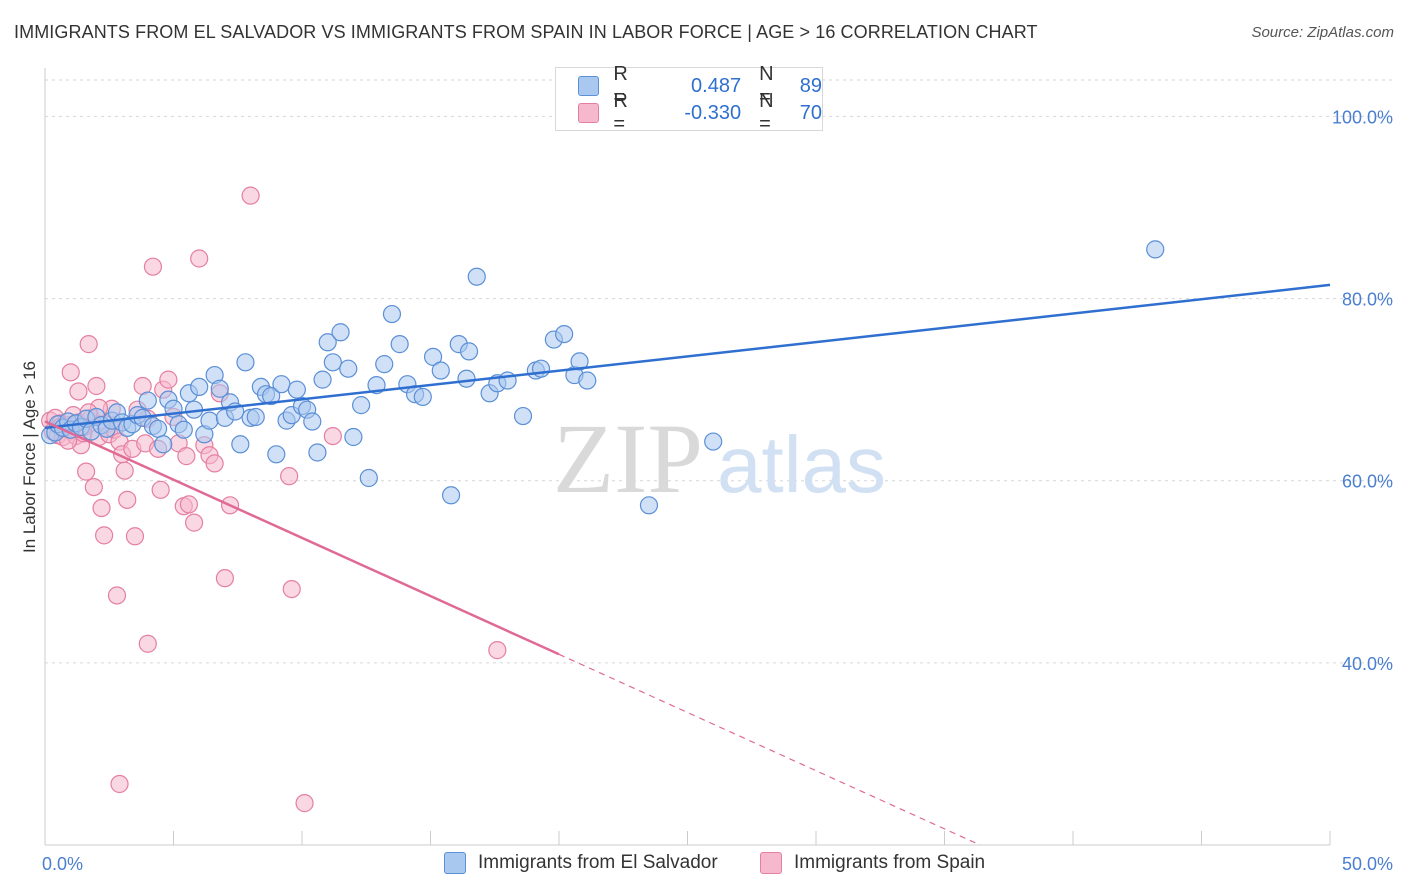 The height and width of the screenshot is (892, 1406). I want to click on y-tick-label: 40.0%, so click(1367, 664).